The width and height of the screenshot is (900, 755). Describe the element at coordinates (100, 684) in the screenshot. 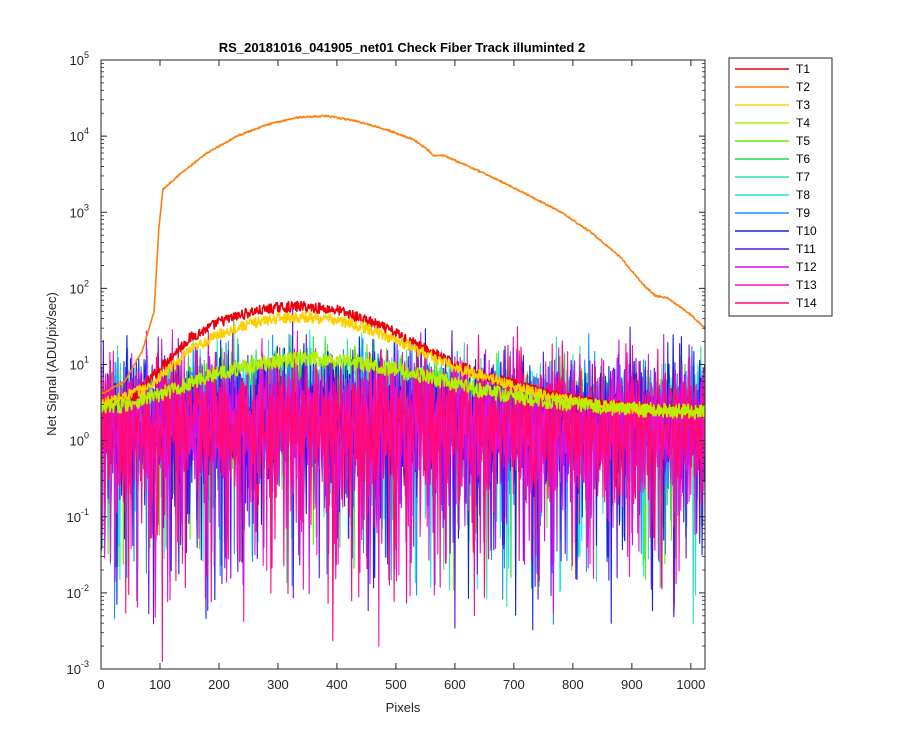

I see `x-tick-label: 0` at that location.